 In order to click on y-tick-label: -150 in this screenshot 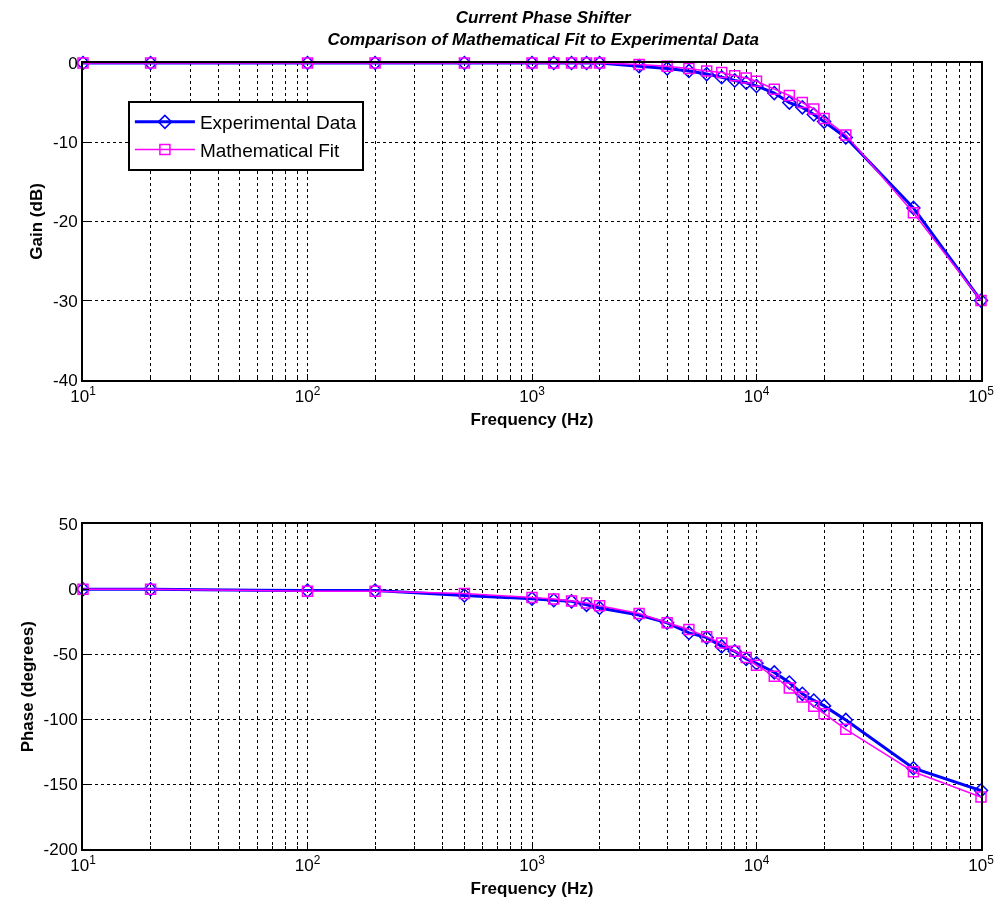, I will do `click(60, 785)`.